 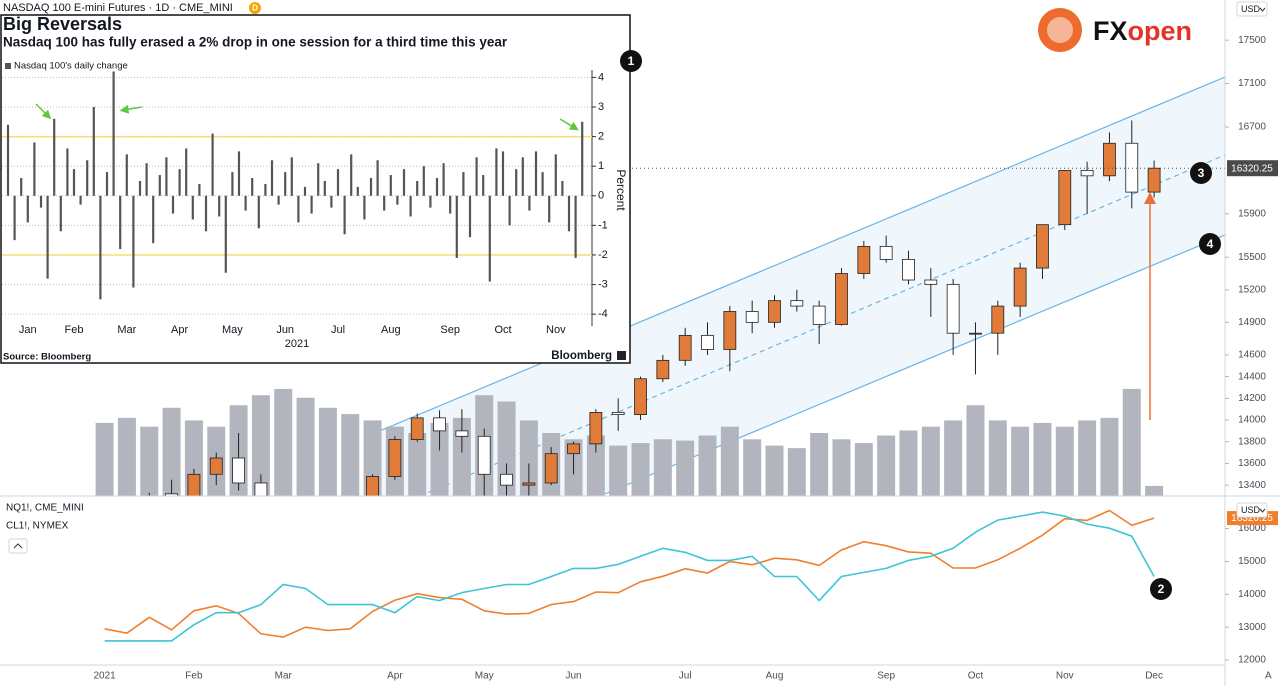 I want to click on x-tick-label: May, so click(x=484, y=676).